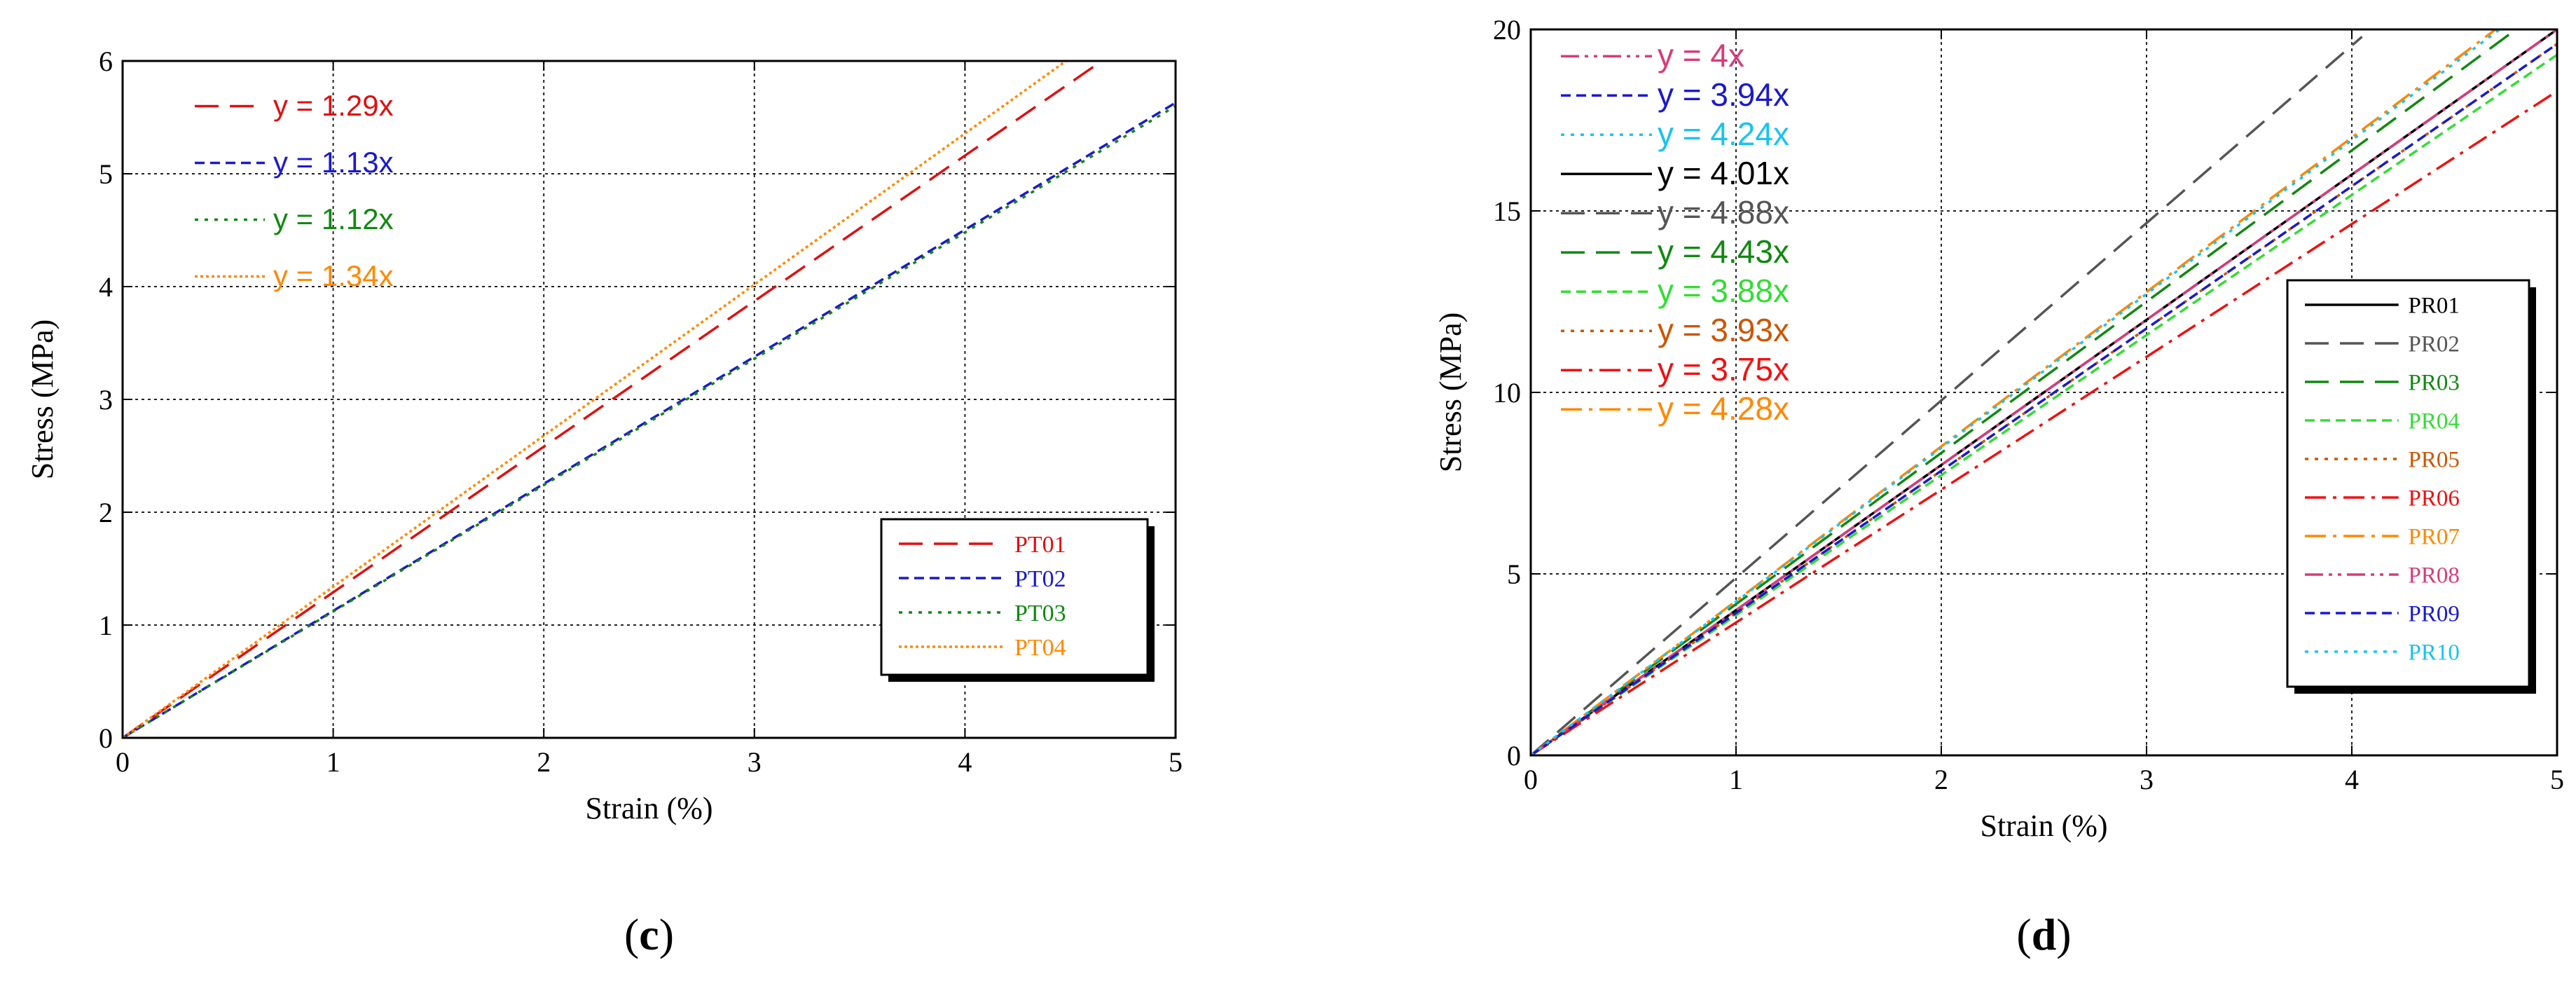 The width and height of the screenshot is (2576, 988). I want to click on fit-equation-label: y = 1.12x, so click(333, 219).